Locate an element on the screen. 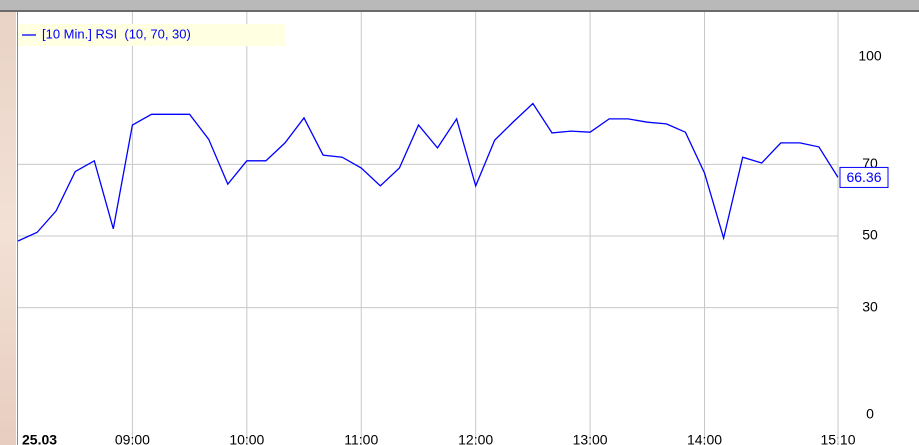  x-tick-label: 25.03 is located at coordinates (39, 438).